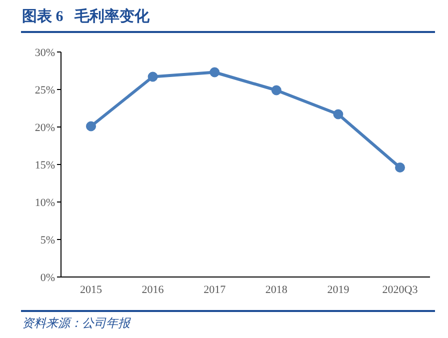 The height and width of the screenshot is (338, 448). Describe the element at coordinates (276, 290) in the screenshot. I see `x-tick-label: 2018` at that location.